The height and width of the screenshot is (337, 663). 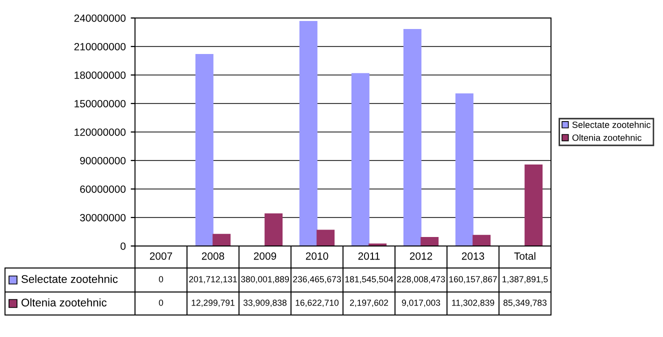 I want to click on data-label: 9,017,003, so click(x=421, y=303).